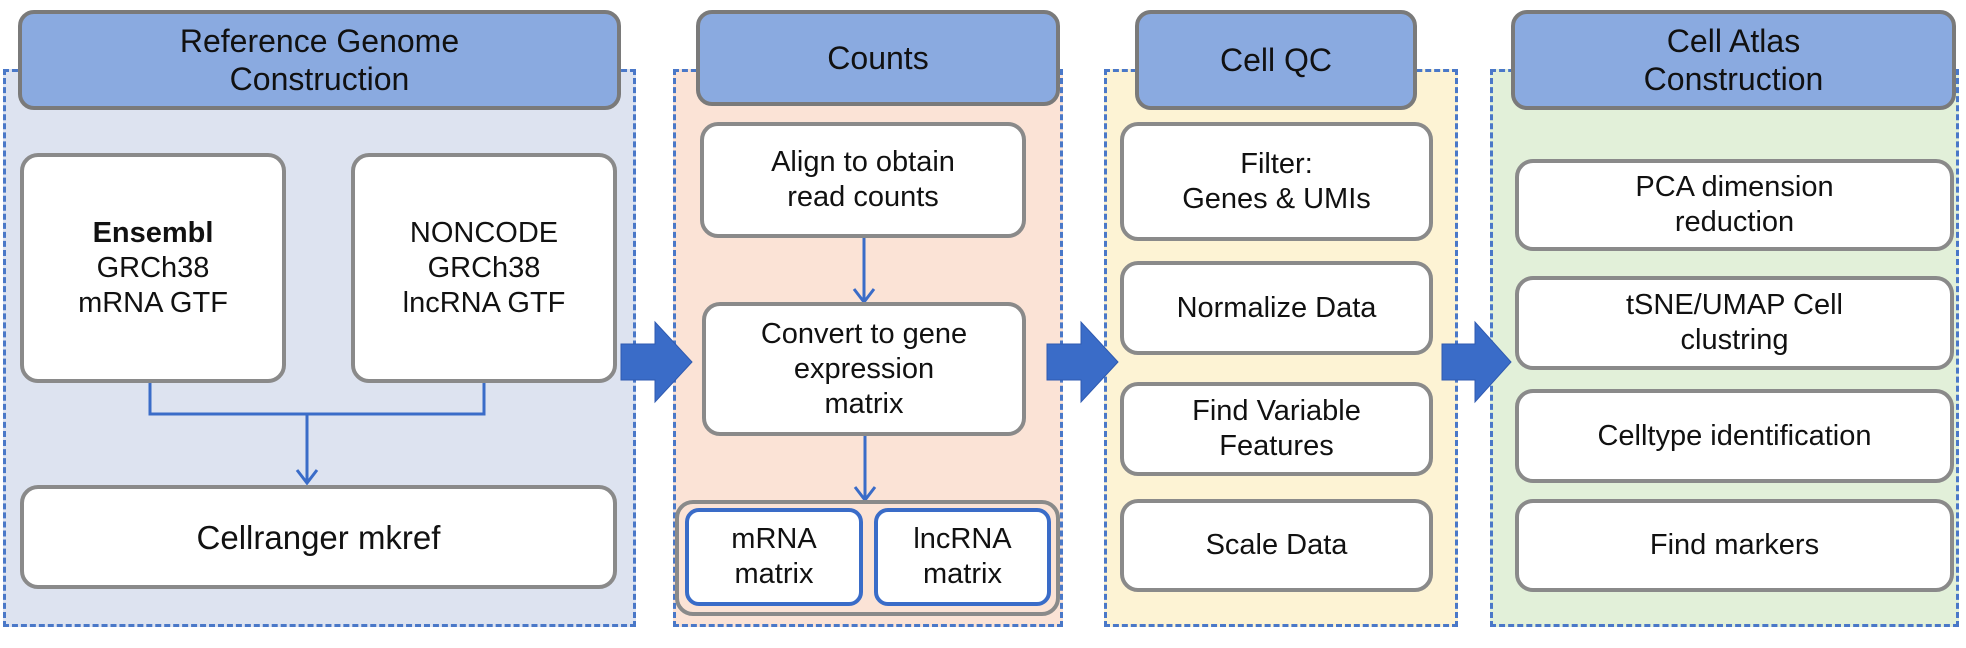 The image size is (1966, 648). Describe the element at coordinates (774, 557) in the screenshot. I see `mrna-matrix-box: mRNA matrix` at that location.